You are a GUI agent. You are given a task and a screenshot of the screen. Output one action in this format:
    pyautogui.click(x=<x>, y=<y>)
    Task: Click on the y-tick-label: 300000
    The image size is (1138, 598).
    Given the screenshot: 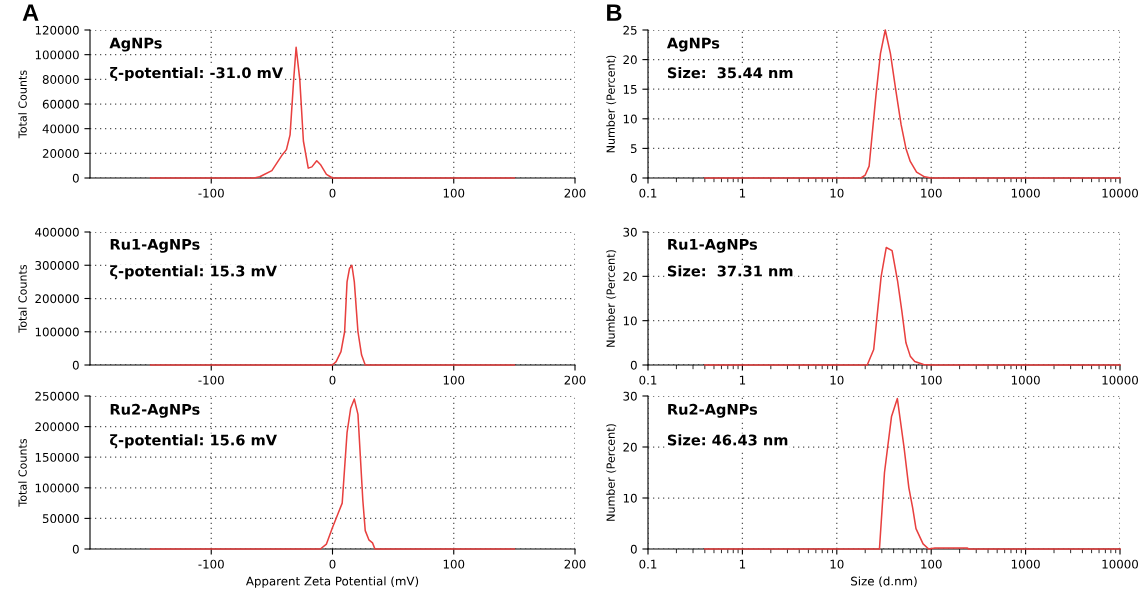 What is the action you would take?
    pyautogui.click(x=57, y=265)
    